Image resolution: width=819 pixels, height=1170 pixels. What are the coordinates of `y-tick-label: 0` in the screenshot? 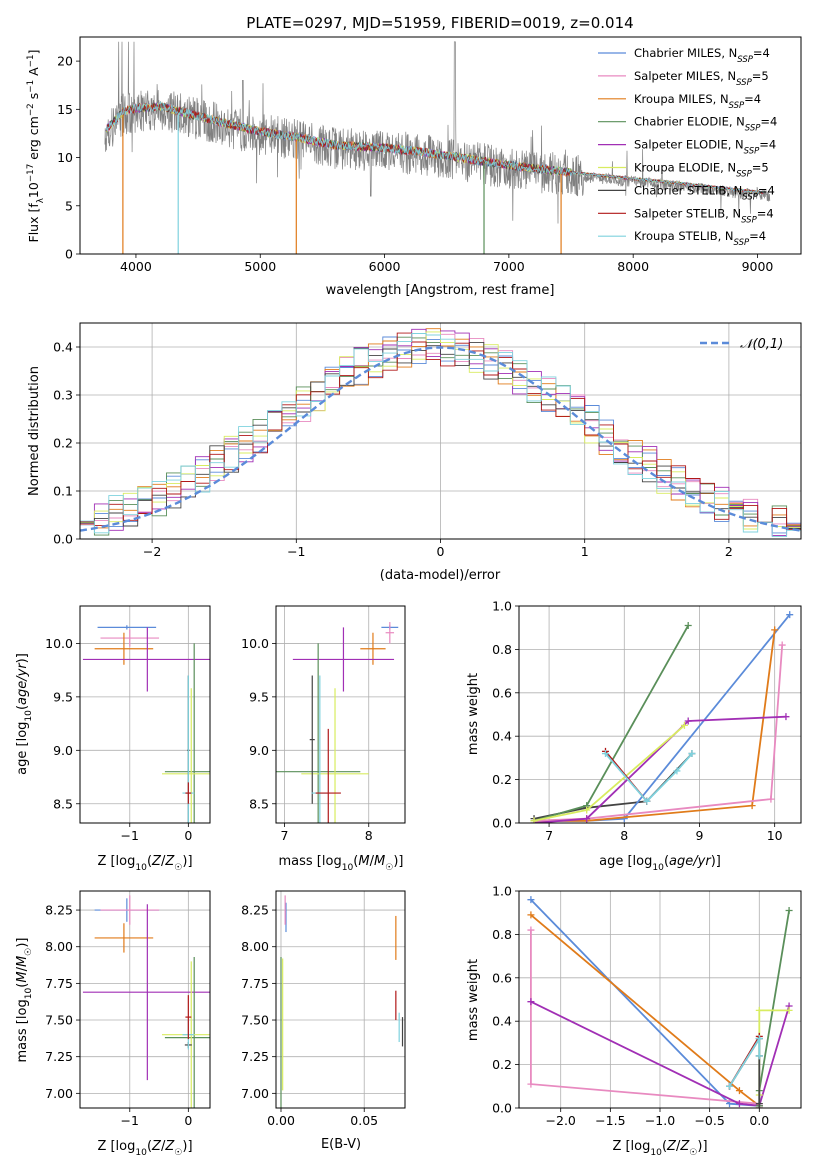 It's located at (69, 254).